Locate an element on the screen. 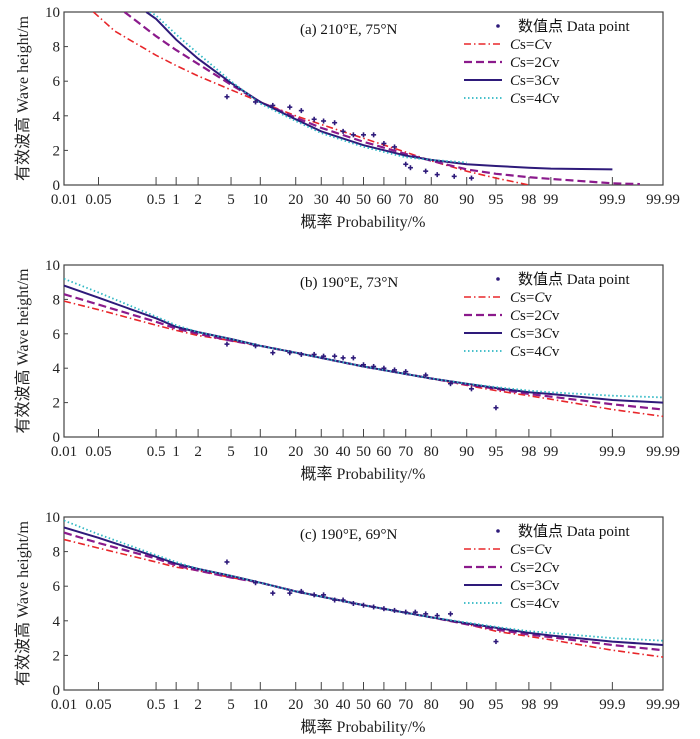 This screenshot has height=739, width=700. legend-label: Cs=3Cv is located at coordinates (535, 81).